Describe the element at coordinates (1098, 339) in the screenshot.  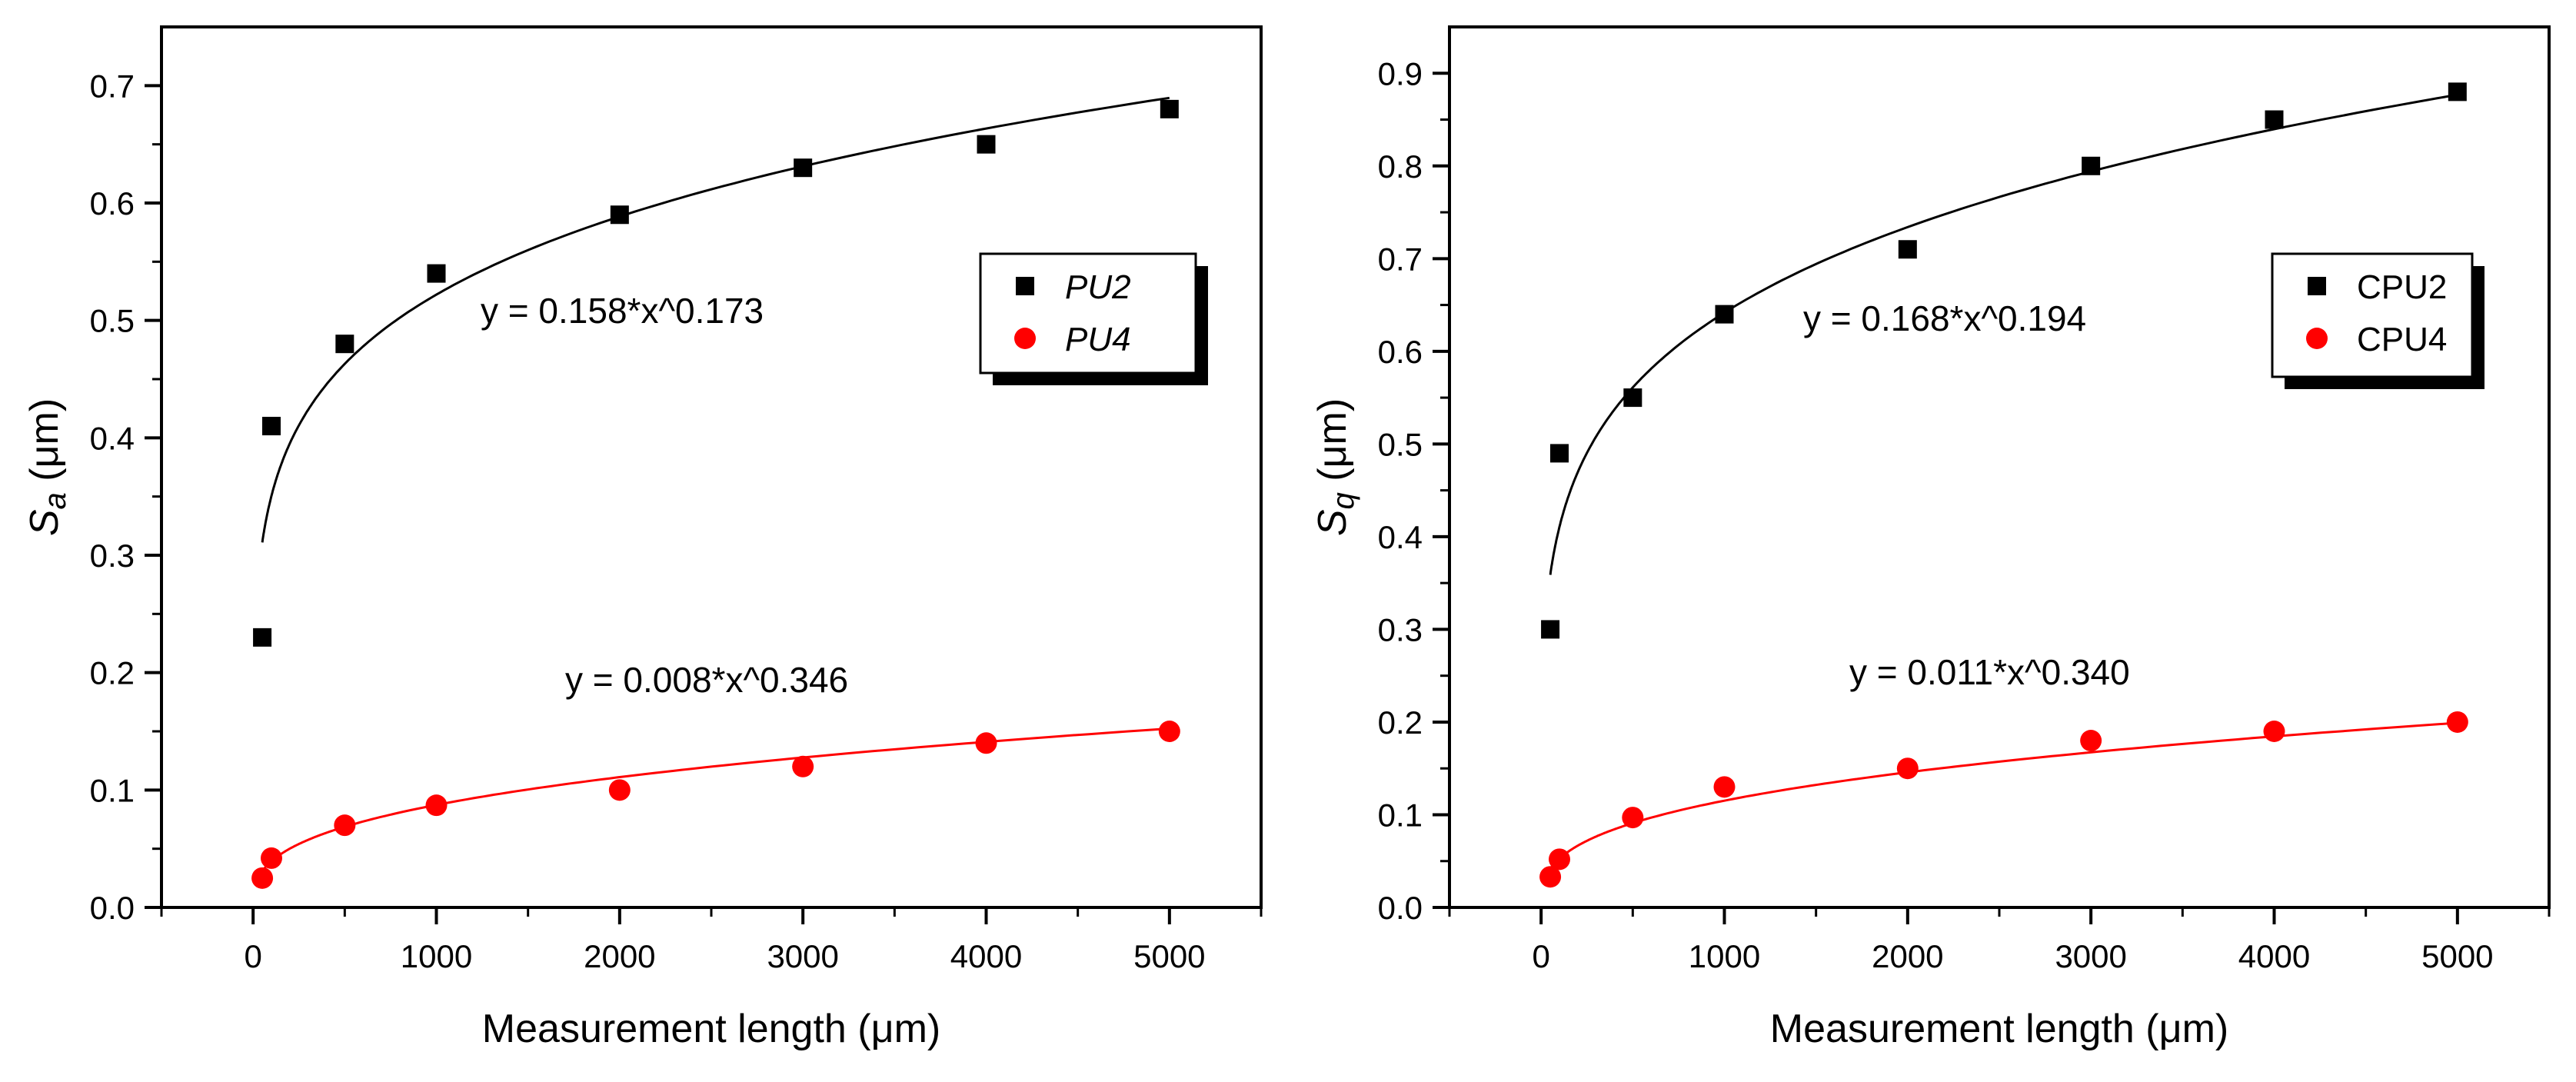
I see `legend-label-pu4: PU4` at that location.